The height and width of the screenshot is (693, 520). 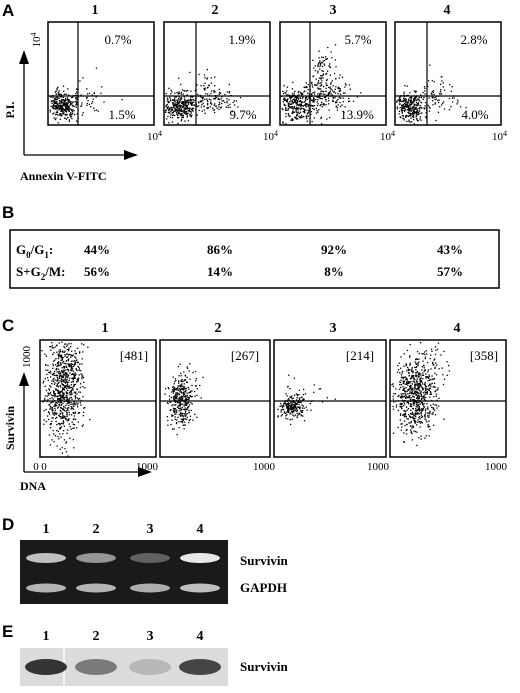 I want to click on panel-b-g0g1-1: 44%, so click(x=97, y=249).